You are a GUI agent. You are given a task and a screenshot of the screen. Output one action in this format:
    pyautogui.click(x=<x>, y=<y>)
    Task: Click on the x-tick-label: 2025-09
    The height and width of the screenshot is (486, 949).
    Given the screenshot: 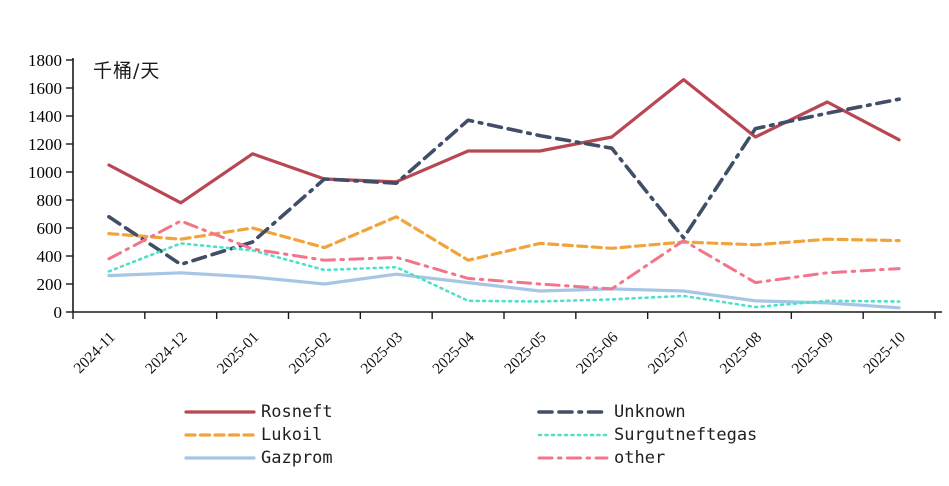 What is the action you would take?
    pyautogui.click(x=813, y=353)
    